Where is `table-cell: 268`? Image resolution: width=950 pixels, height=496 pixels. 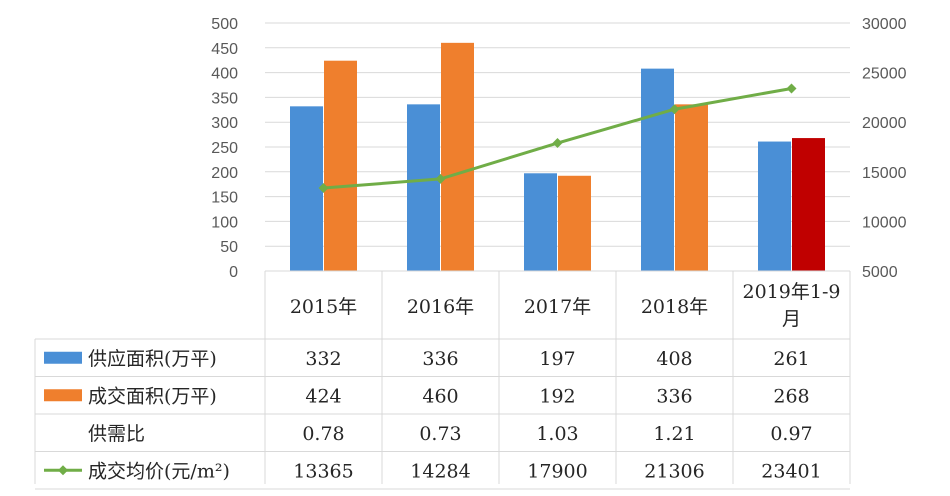 table-cell: 268 is located at coordinates (791, 396).